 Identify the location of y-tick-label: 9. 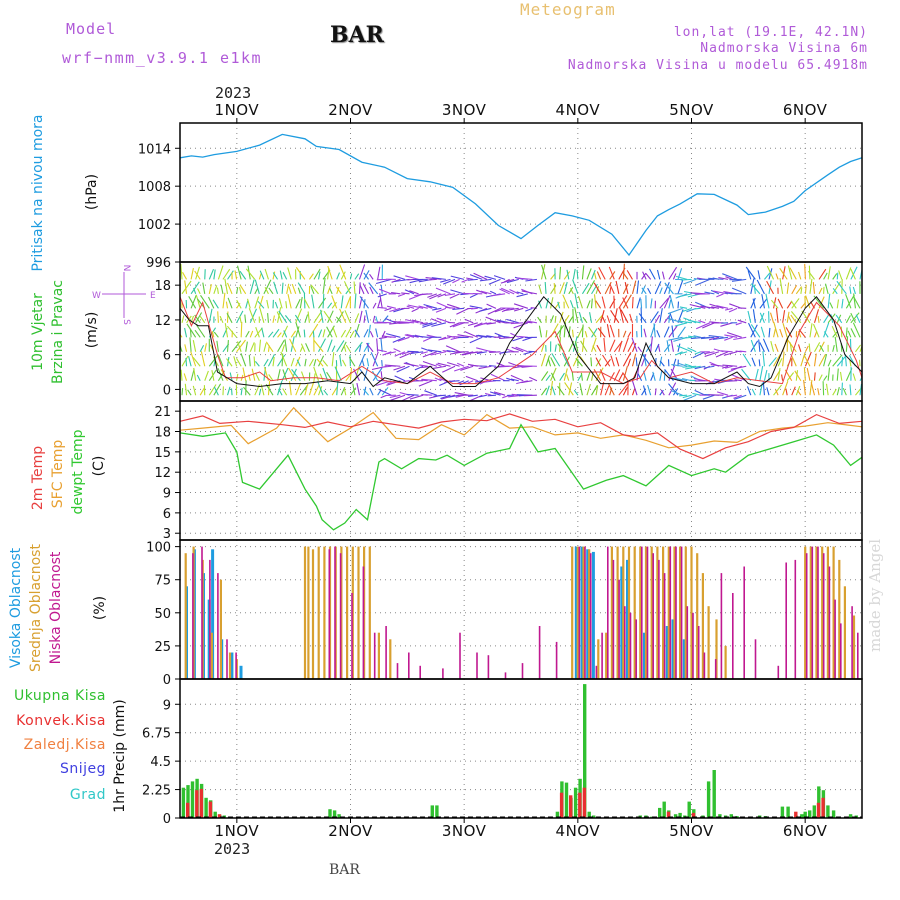
(167, 494).